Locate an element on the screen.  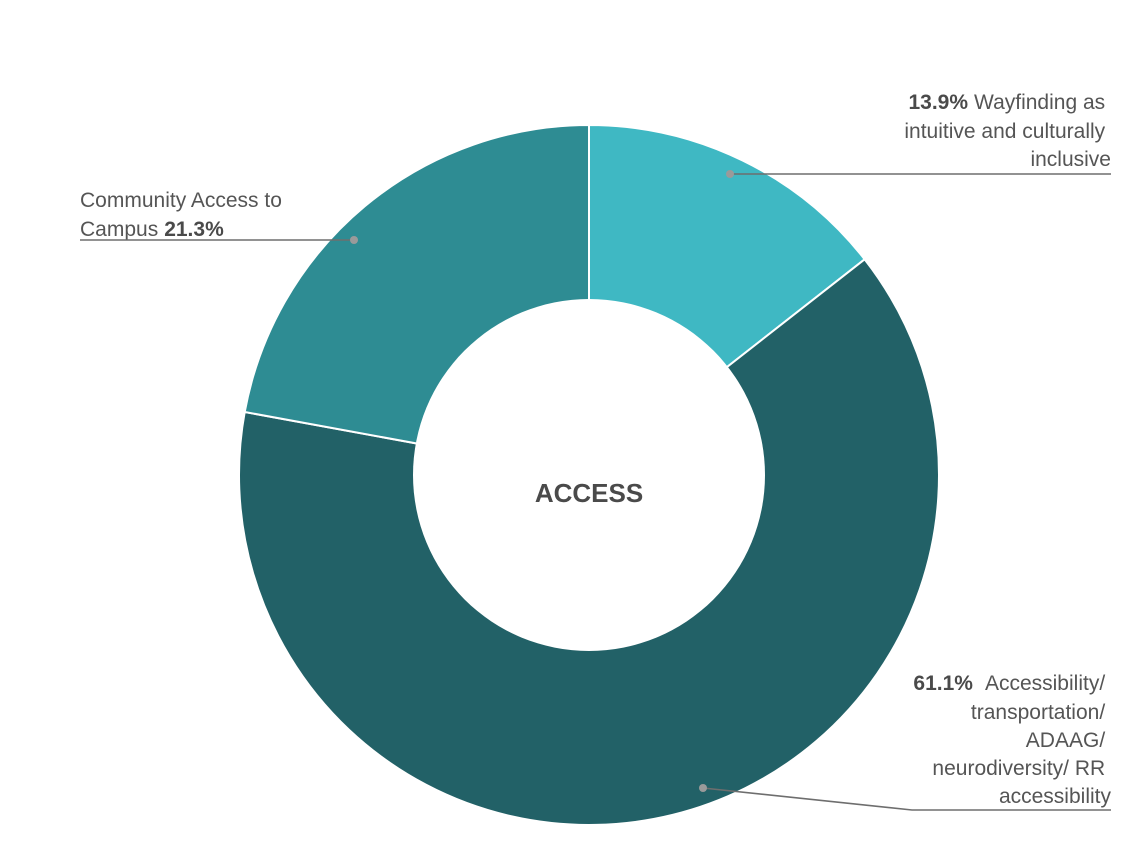
slice-value-wayfinding: 13.9% is located at coordinates (938, 102).